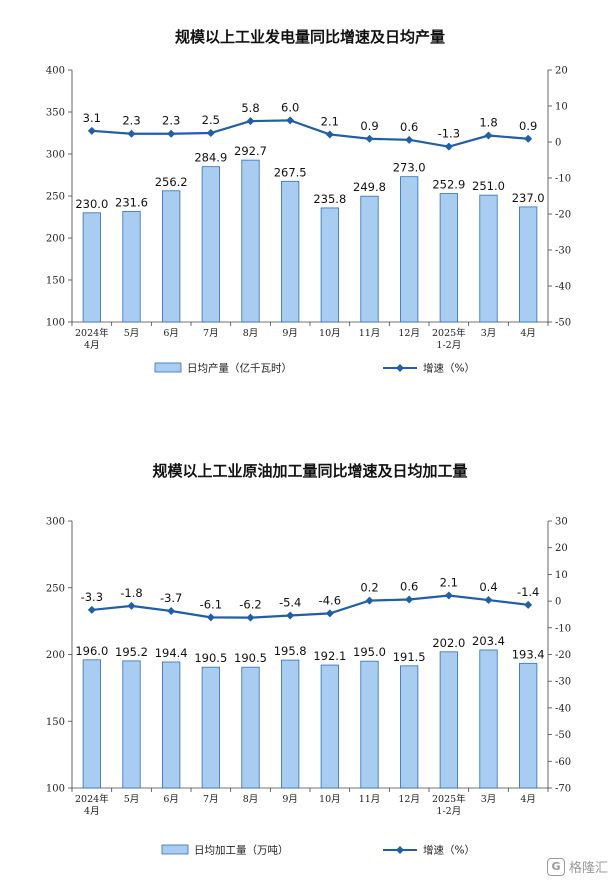 This screenshot has width=616, height=882. Describe the element at coordinates (310, 37) in the screenshot. I see `chart-title: 规模以上工业发电量同比增速及日均产量` at that location.